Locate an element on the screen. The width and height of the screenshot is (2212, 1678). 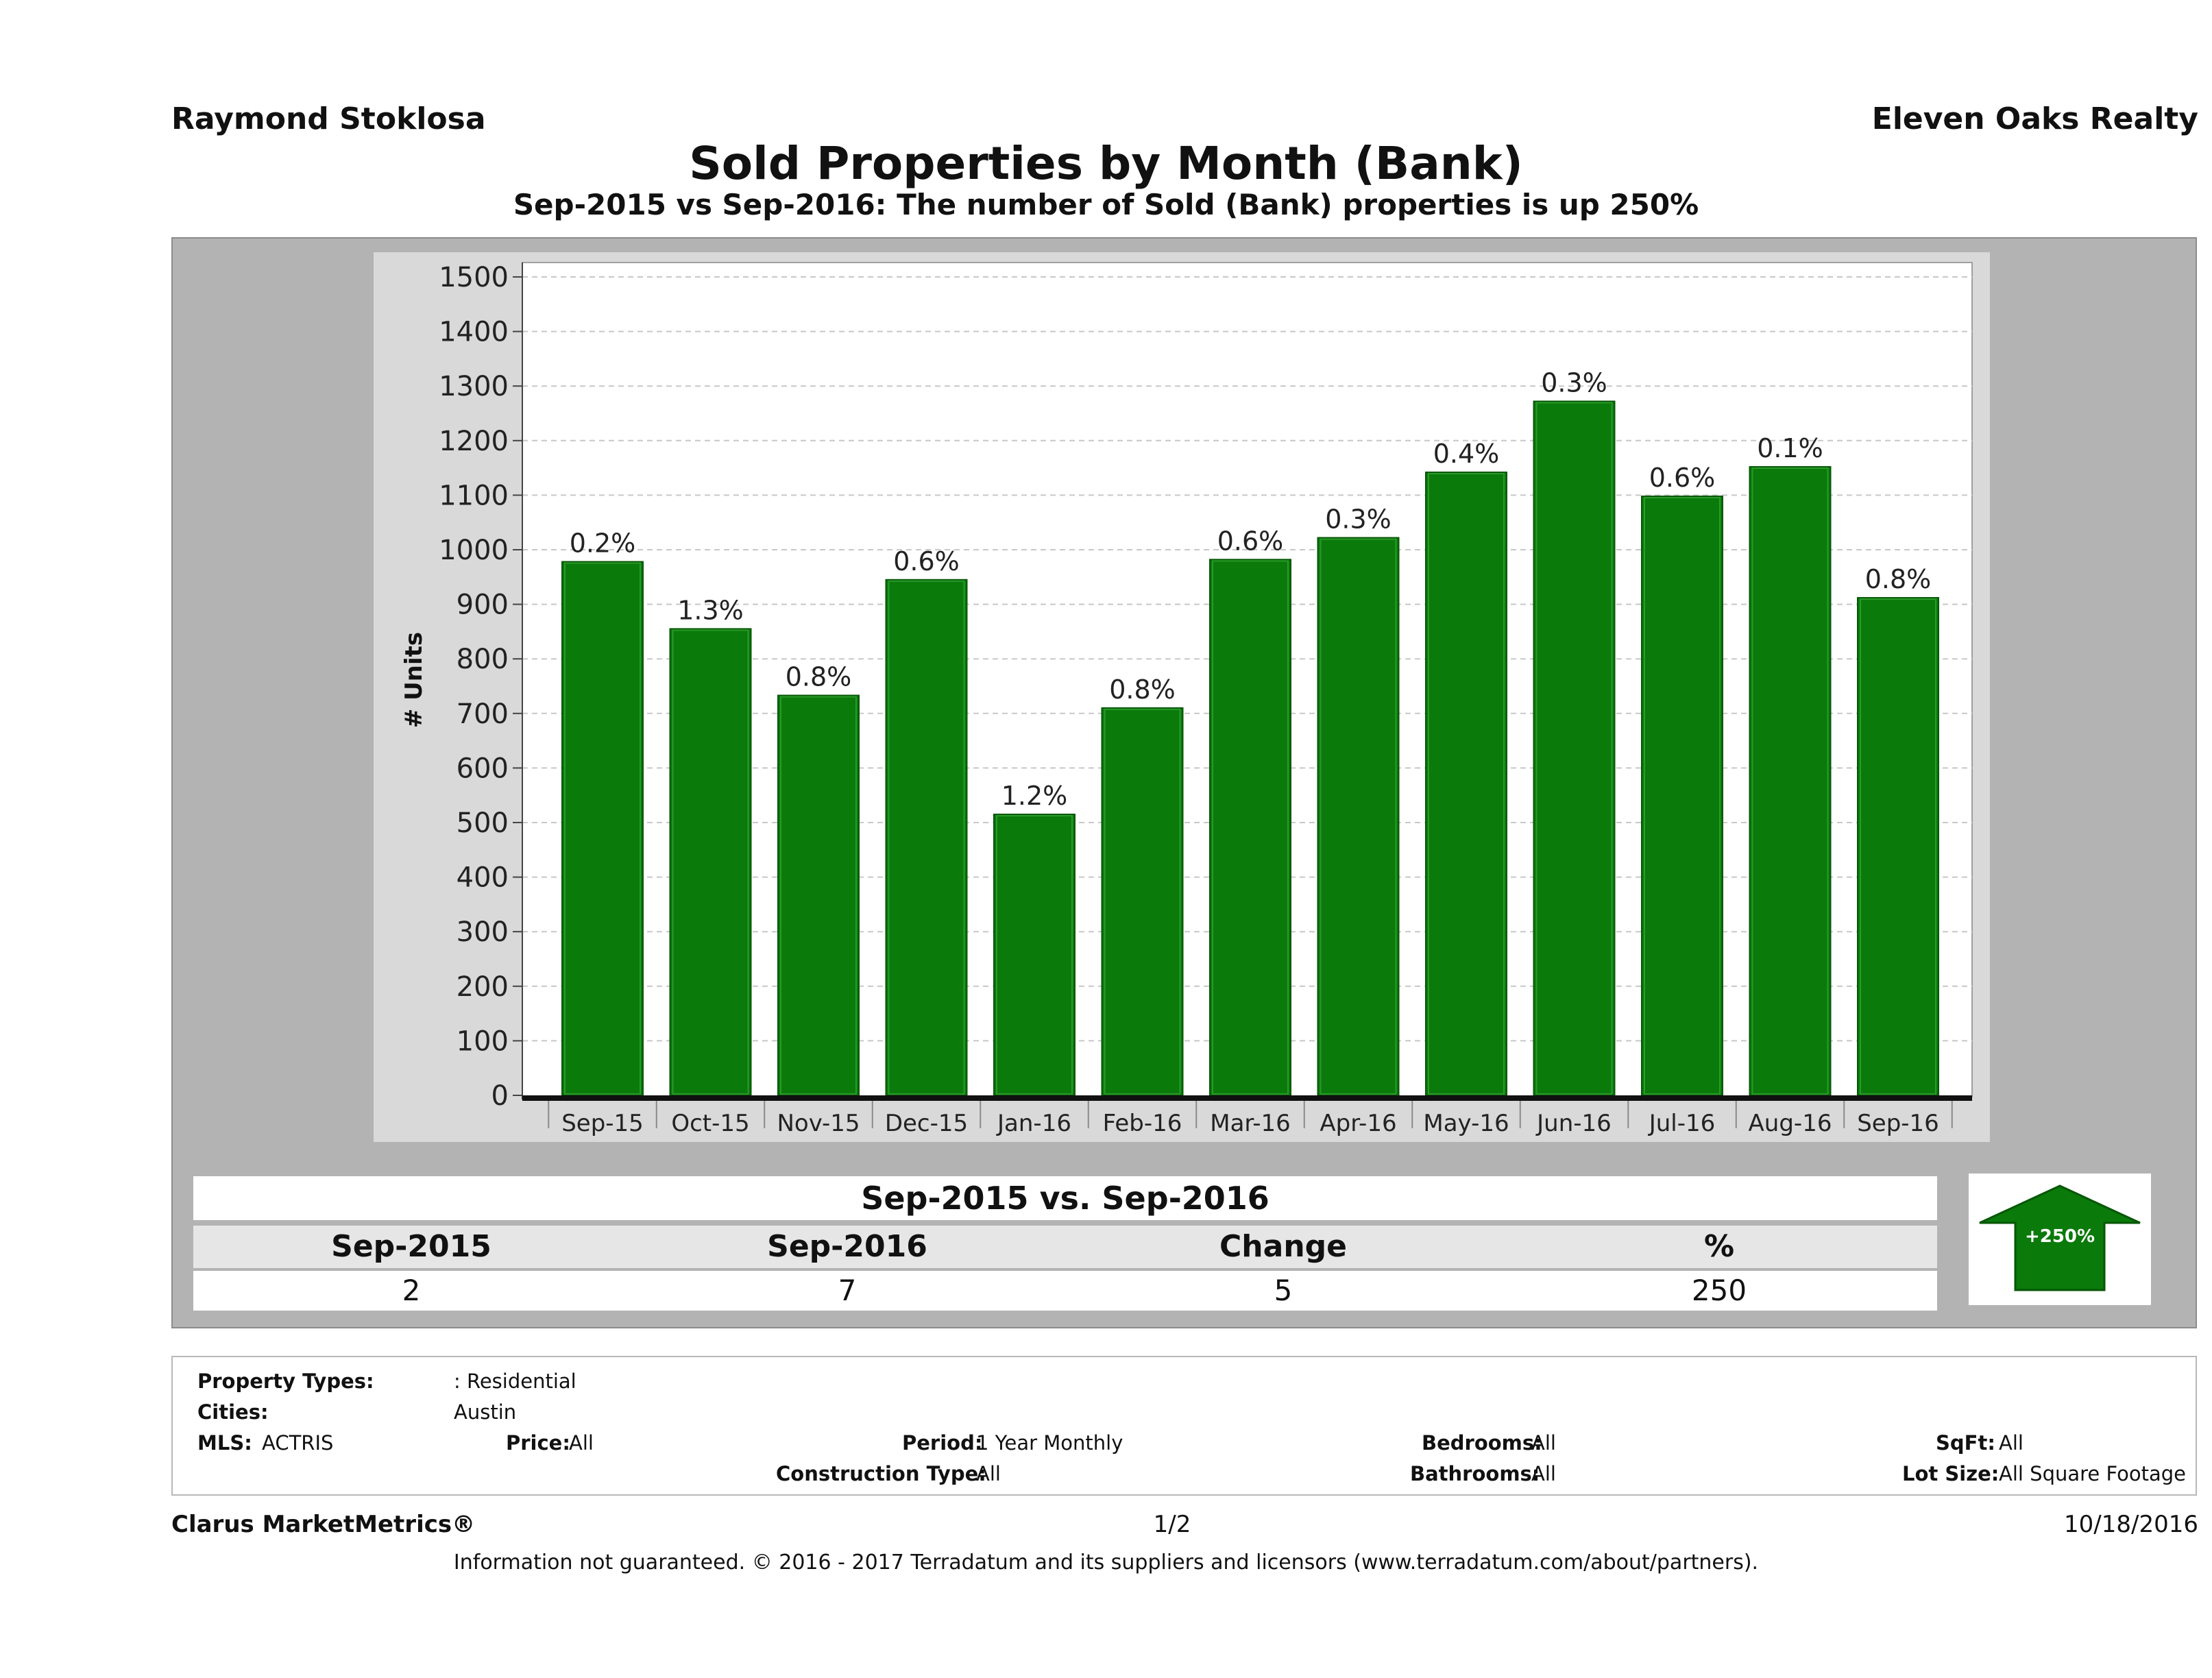
footer-brand: Clarus MarketMetrics® is located at coordinates (323, 1524).